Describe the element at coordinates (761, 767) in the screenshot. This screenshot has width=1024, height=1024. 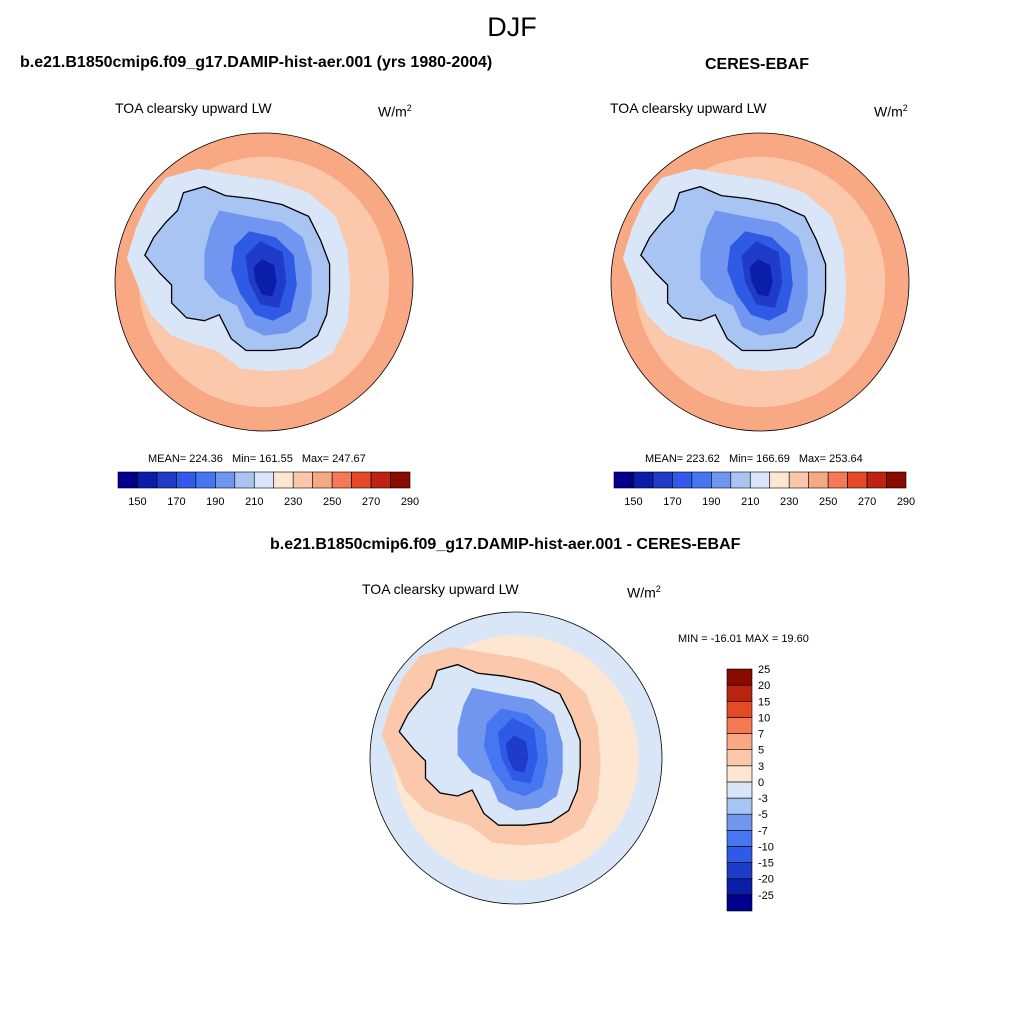
I see `difference-colorbar-tick: 3` at that location.